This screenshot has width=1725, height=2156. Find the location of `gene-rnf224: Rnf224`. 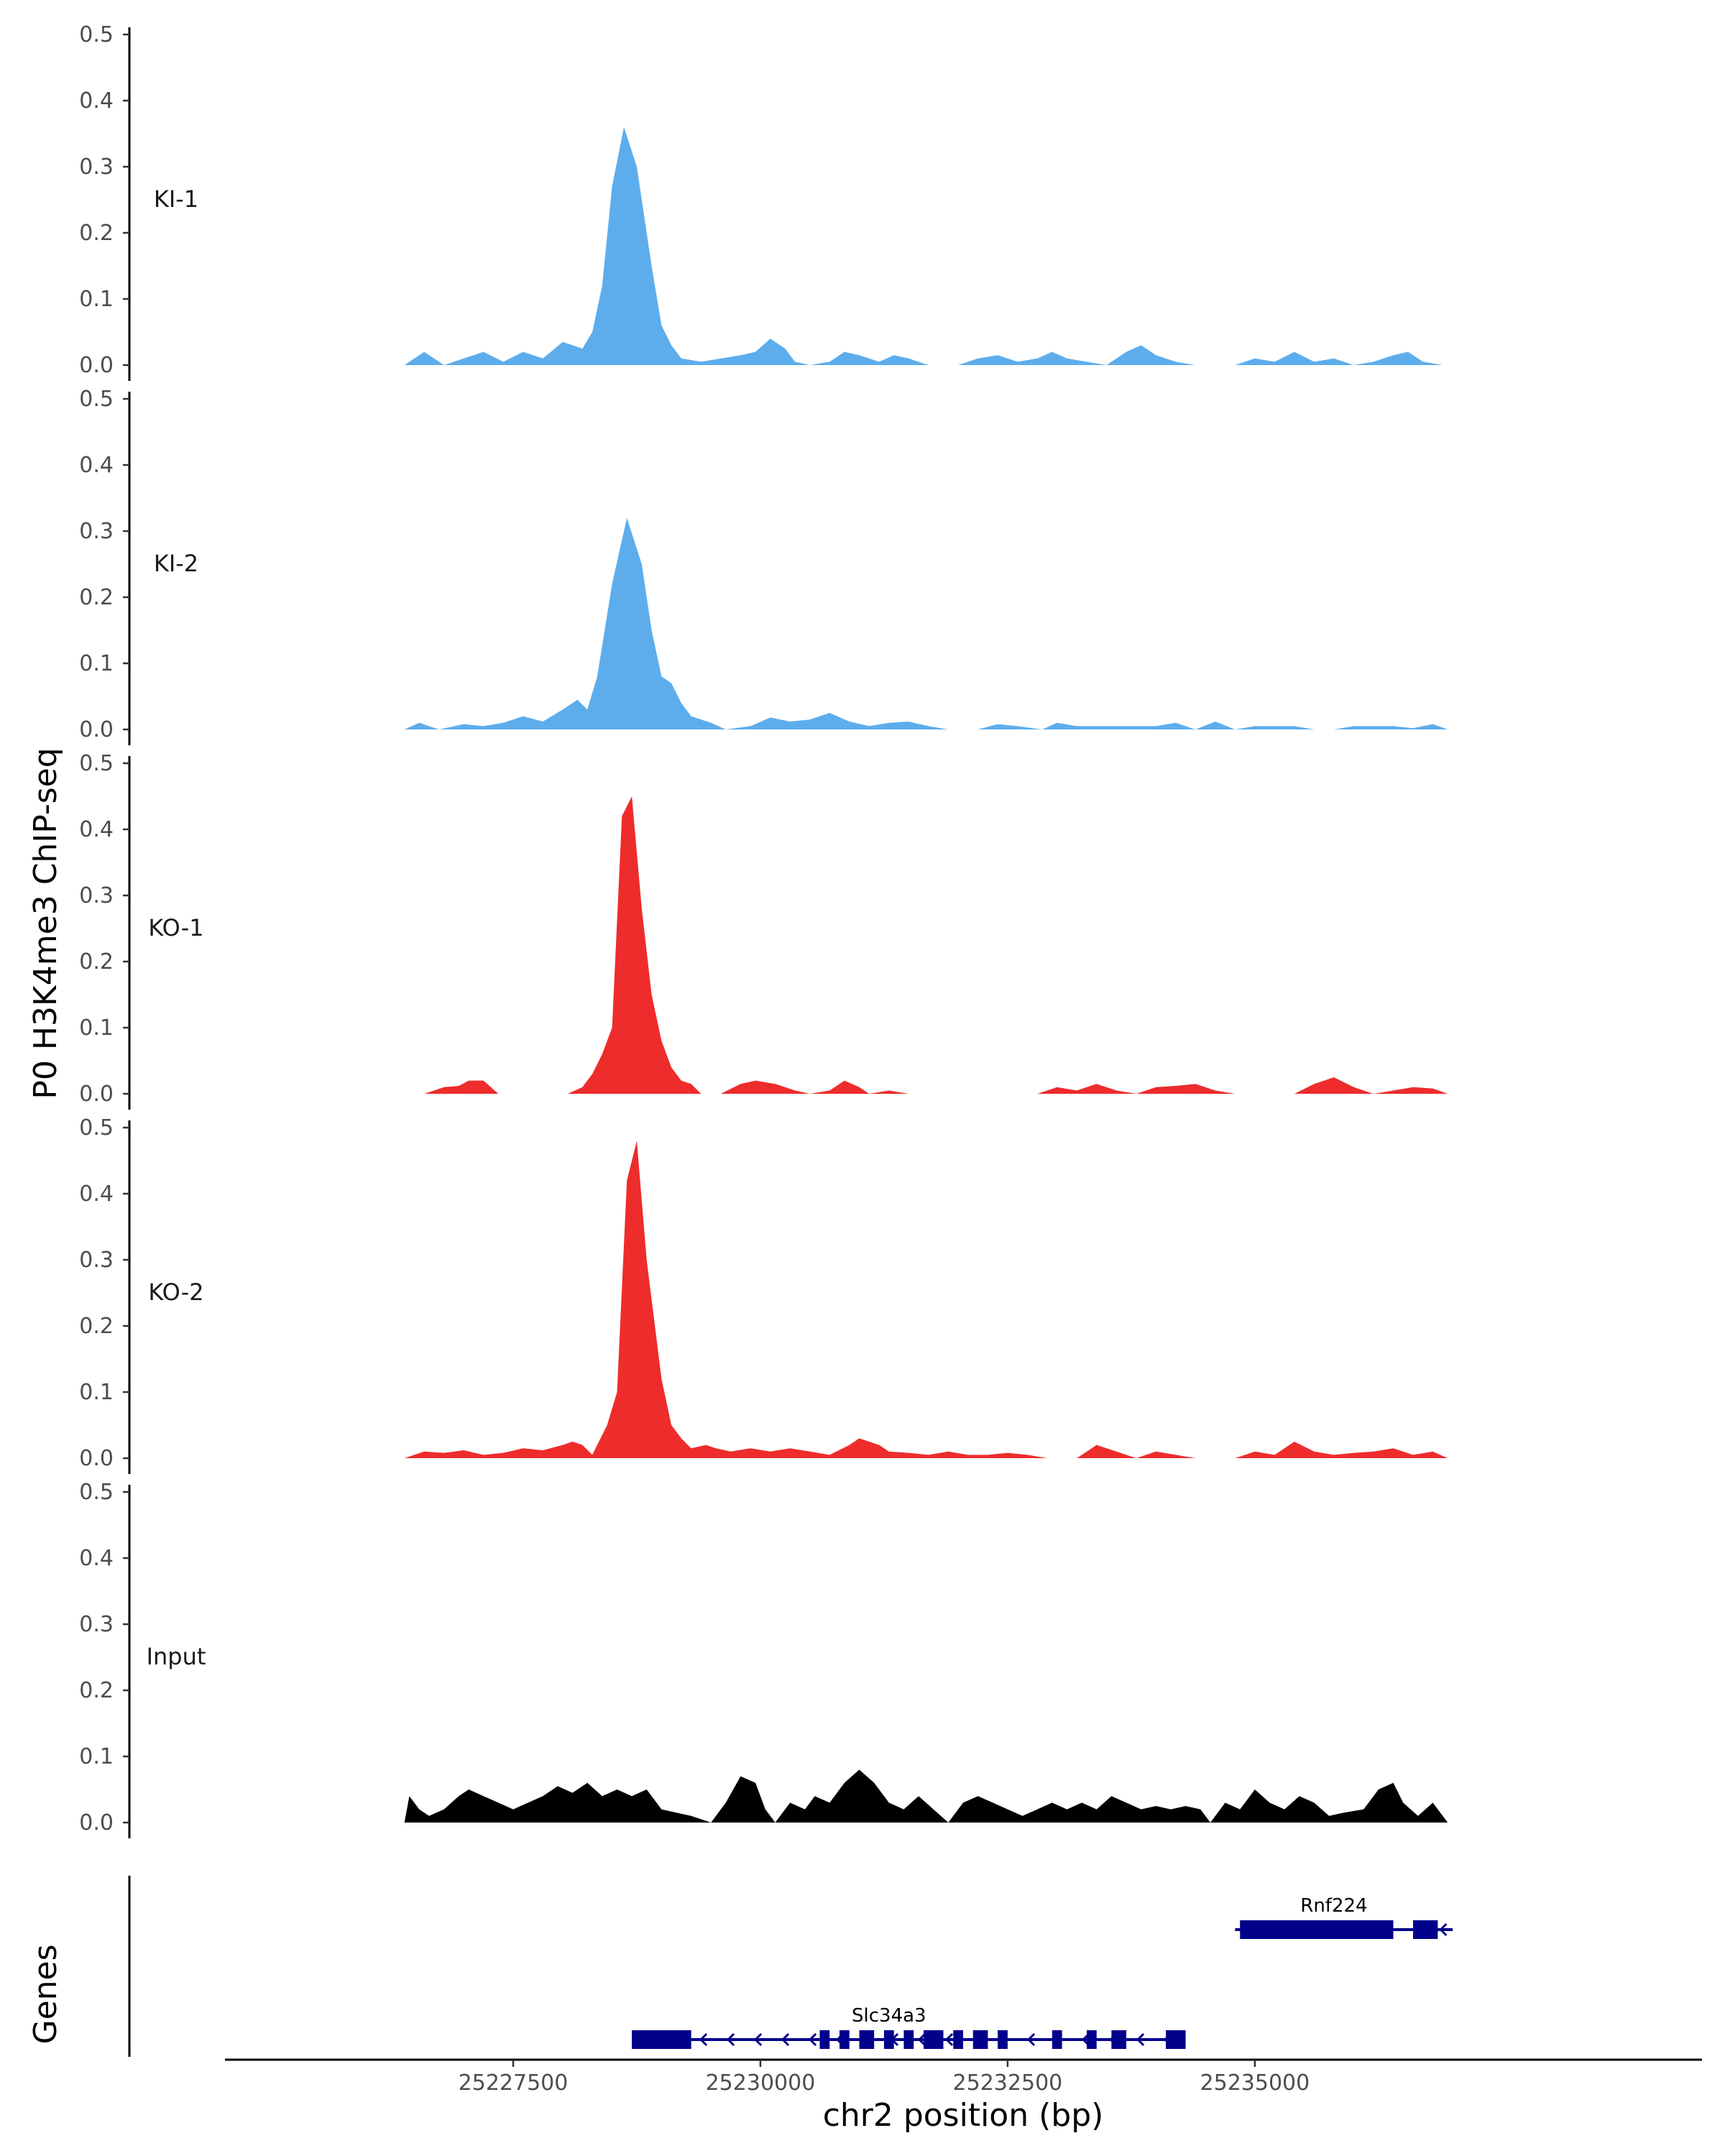

gene-rnf224: Rnf224 is located at coordinates (1344, 1917).